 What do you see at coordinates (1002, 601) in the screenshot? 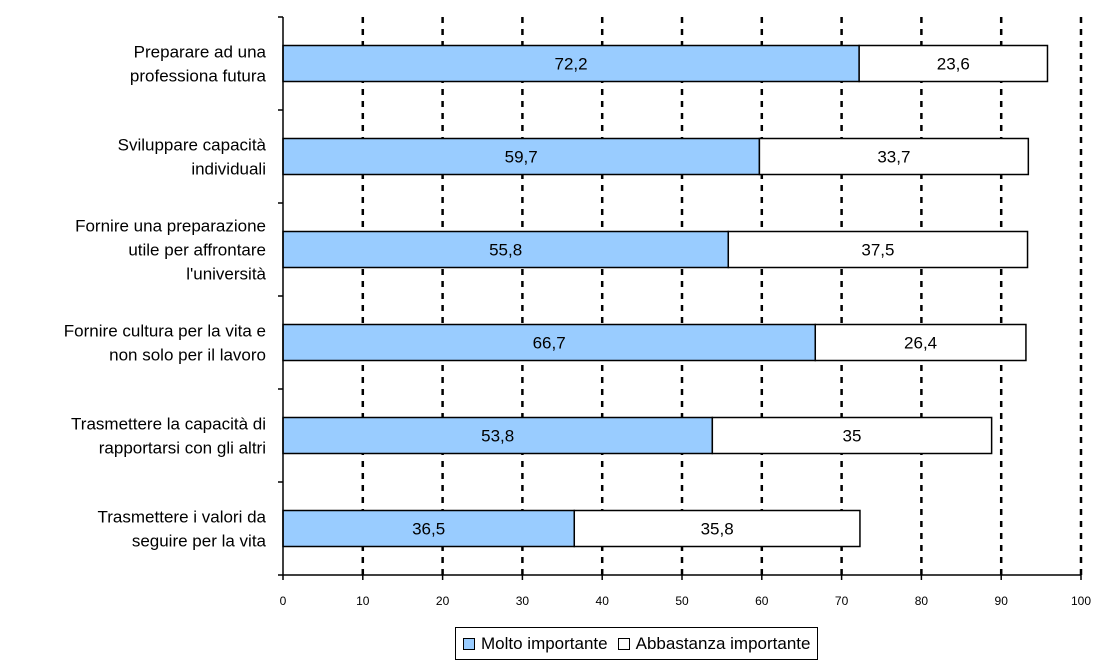
I see `x-tick-label-90: 90` at bounding box center [1002, 601].